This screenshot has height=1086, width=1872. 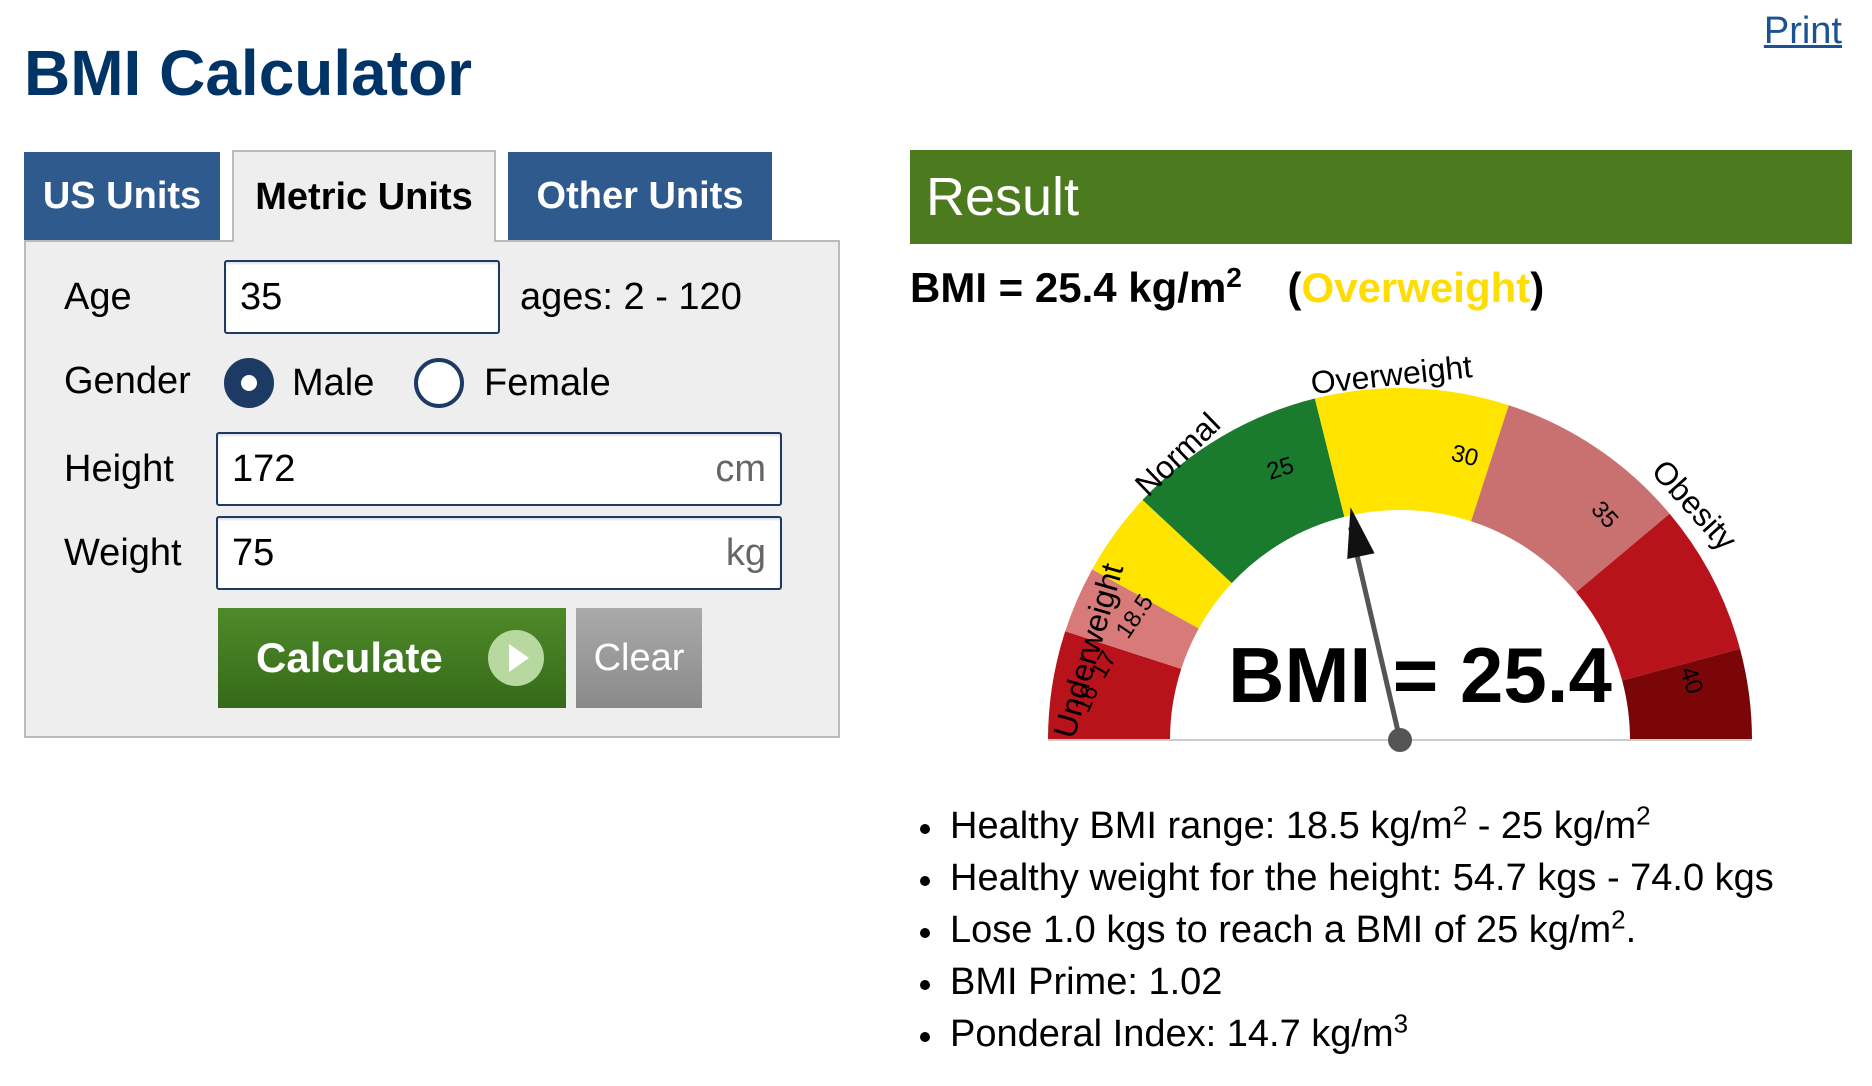 I want to click on gender-label: Gender, so click(x=127, y=381).